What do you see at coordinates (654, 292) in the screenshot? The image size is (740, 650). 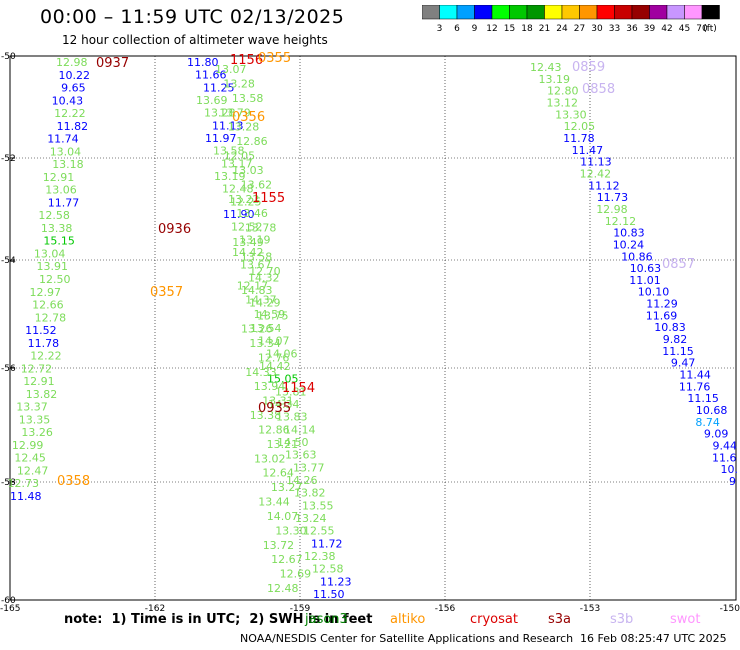 I see `wave-height-label: 10.10` at bounding box center [654, 292].